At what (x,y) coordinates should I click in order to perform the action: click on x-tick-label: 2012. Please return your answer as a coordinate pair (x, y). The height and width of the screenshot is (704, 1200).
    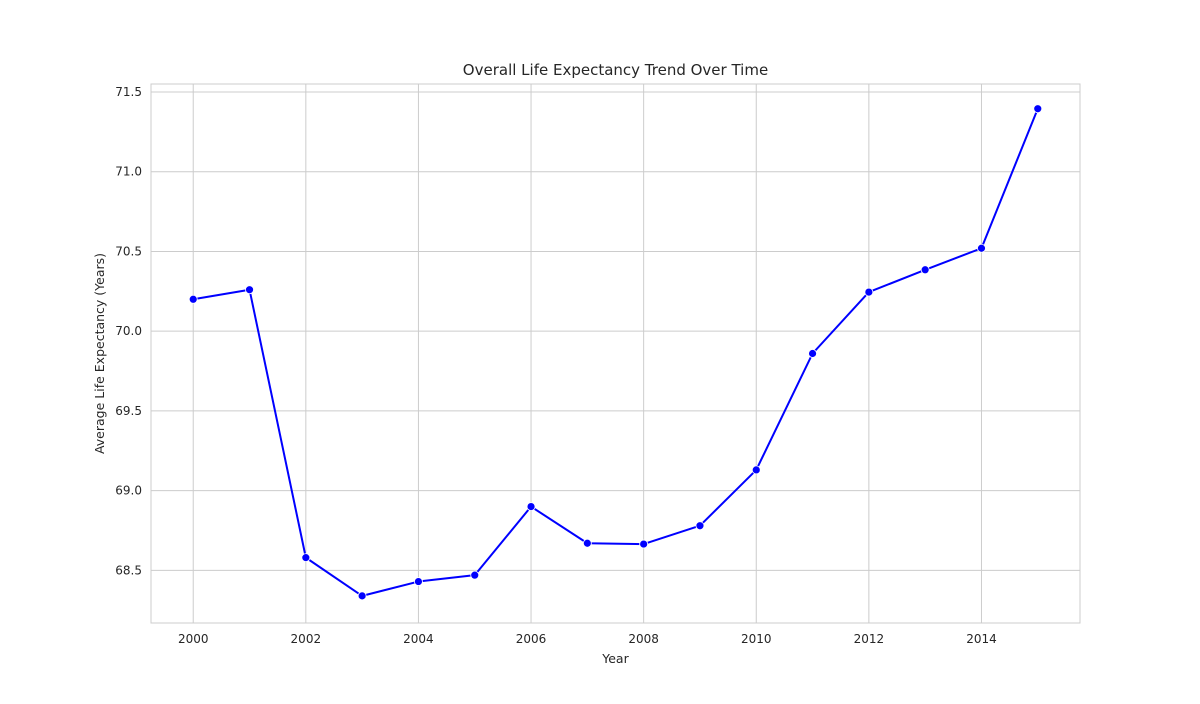
    Looking at the image, I should click on (869, 639).